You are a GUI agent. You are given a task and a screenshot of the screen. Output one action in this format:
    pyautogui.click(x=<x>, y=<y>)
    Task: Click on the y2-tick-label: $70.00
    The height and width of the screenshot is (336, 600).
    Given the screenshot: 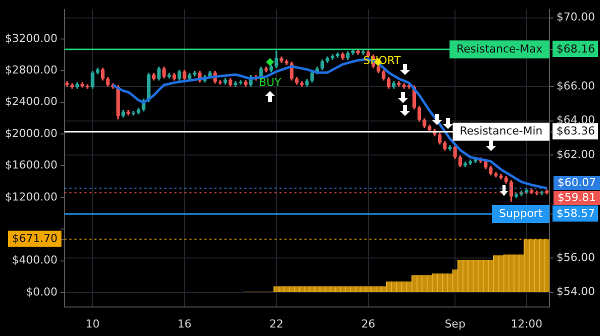 What is the action you would take?
    pyautogui.click(x=576, y=17)
    